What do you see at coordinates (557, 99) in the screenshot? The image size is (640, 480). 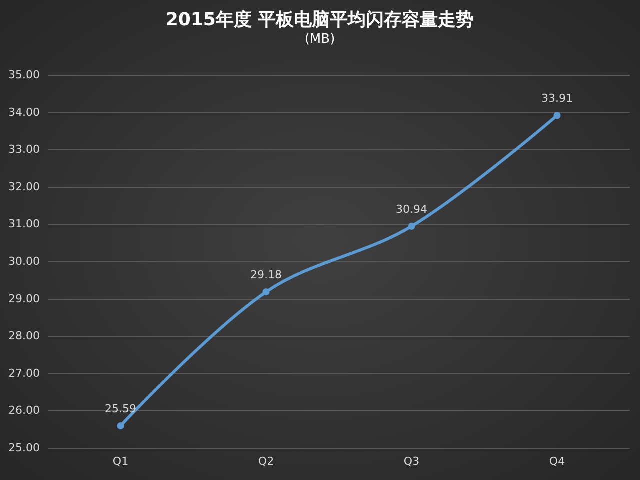 I see `data-label: 33.91` at bounding box center [557, 99].